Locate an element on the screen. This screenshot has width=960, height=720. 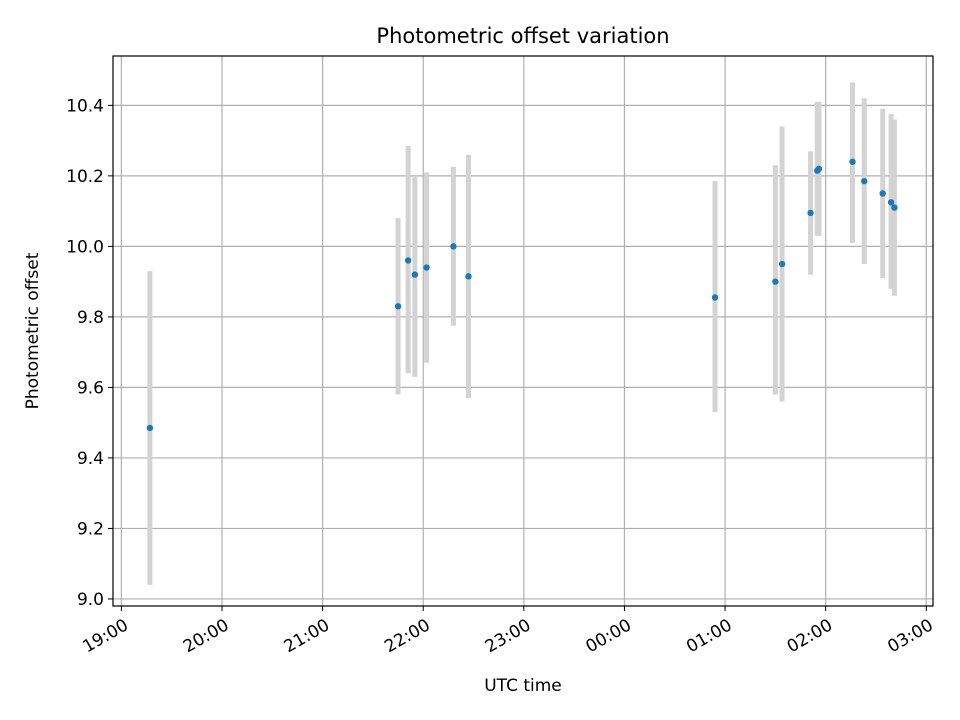
y-axis-label: Photometric offset is located at coordinates (33, 330).